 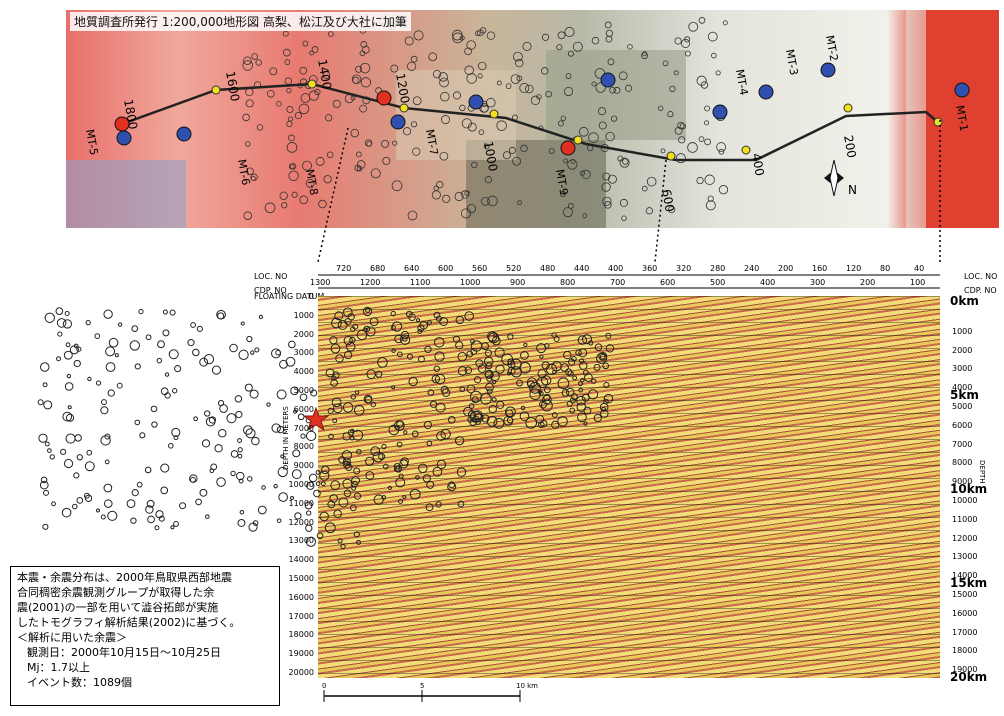 What do you see at coordinates (324, 686) in the screenshot?
I see `scale-label-0: 0` at bounding box center [324, 686].